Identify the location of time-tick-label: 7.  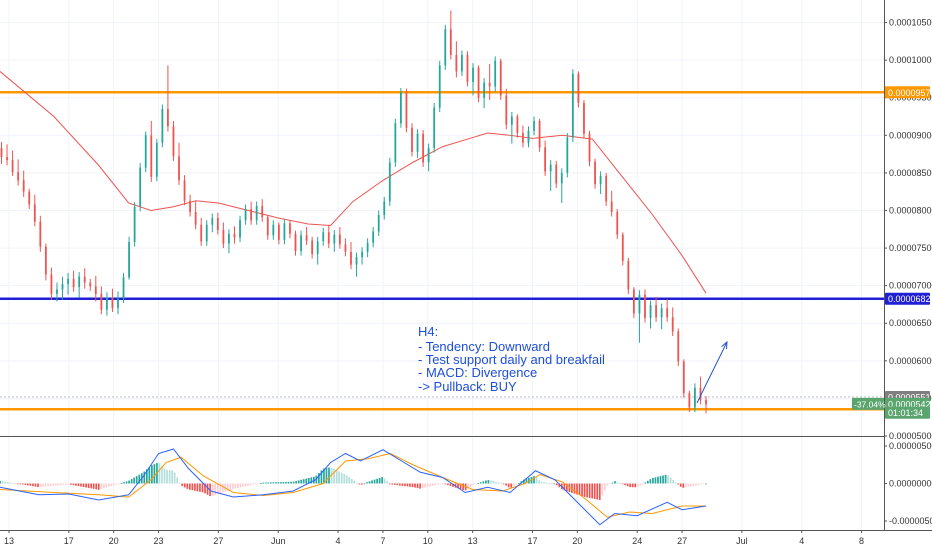
(382, 541).